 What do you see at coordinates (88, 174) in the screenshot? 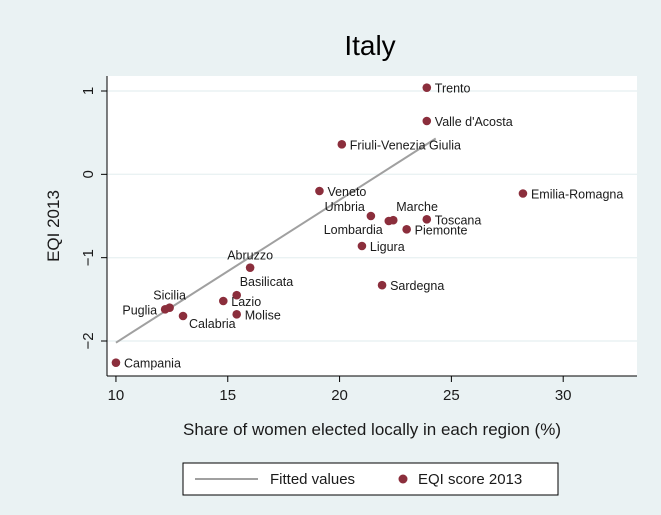
I see `y-tick-label: 0` at bounding box center [88, 174].